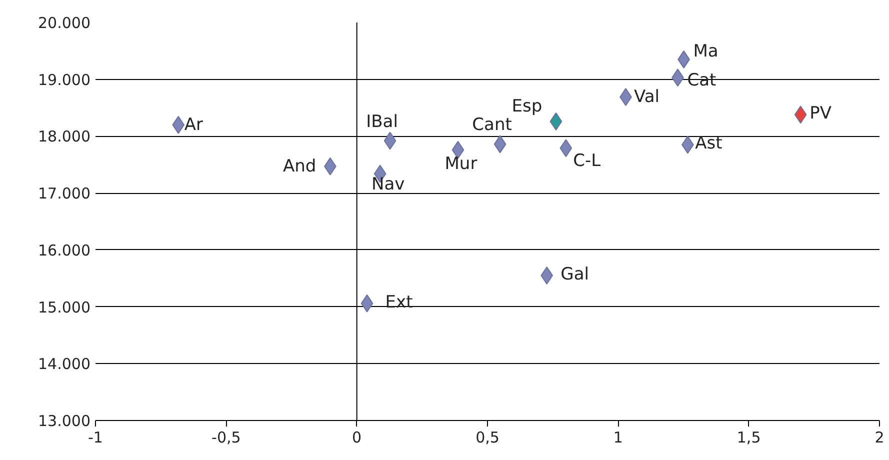  I want to click on x-tick-label: 1, so click(618, 437).